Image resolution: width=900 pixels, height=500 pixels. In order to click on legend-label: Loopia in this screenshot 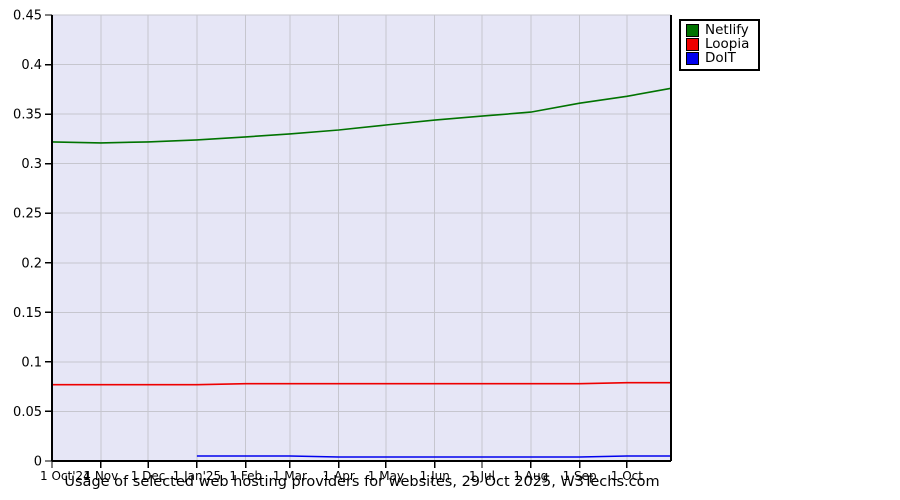, I will do `click(727, 44)`.